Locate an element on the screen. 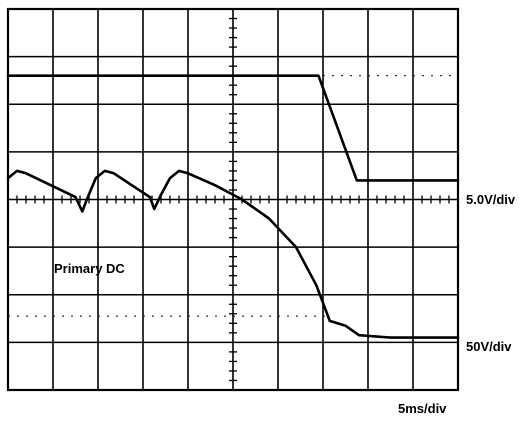 This screenshot has height=423, width=531. channel-a-scale-label: 5.0V/div is located at coordinates (491, 199).